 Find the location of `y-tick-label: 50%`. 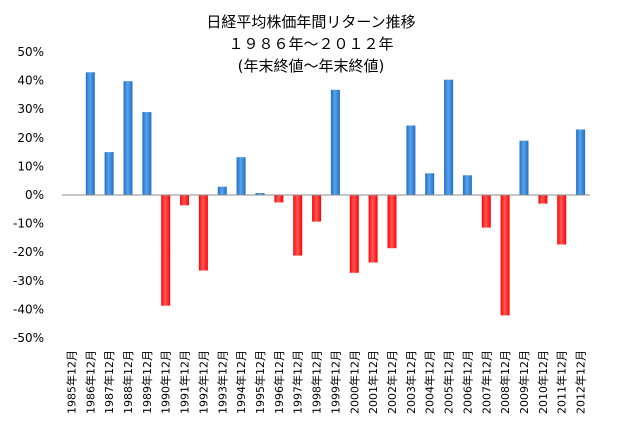

y-tick-label: 50% is located at coordinates (30, 52).